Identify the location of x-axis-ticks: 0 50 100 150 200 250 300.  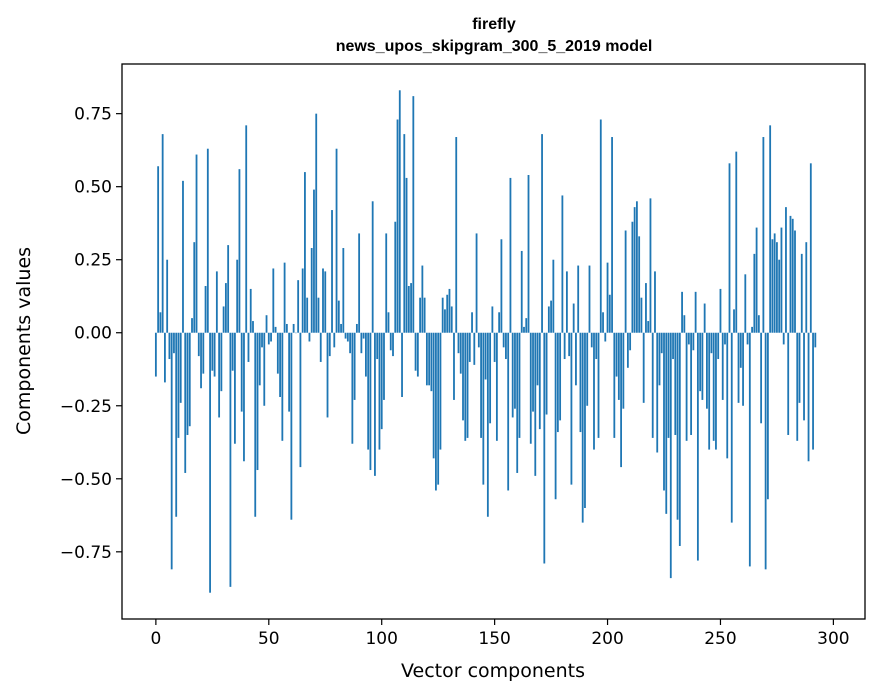
(500, 634).